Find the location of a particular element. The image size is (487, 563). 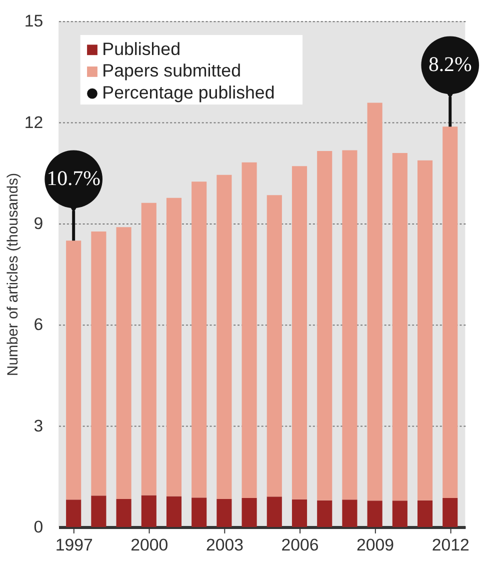

x-tick-label: 2006 is located at coordinates (300, 544).